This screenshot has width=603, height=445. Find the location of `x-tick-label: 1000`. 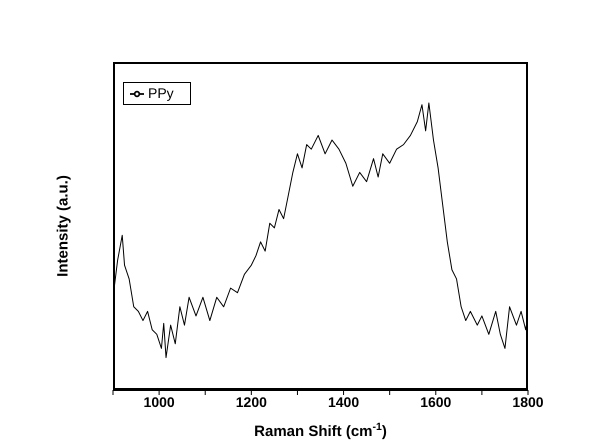

x-tick-label: 1000 is located at coordinates (159, 402).